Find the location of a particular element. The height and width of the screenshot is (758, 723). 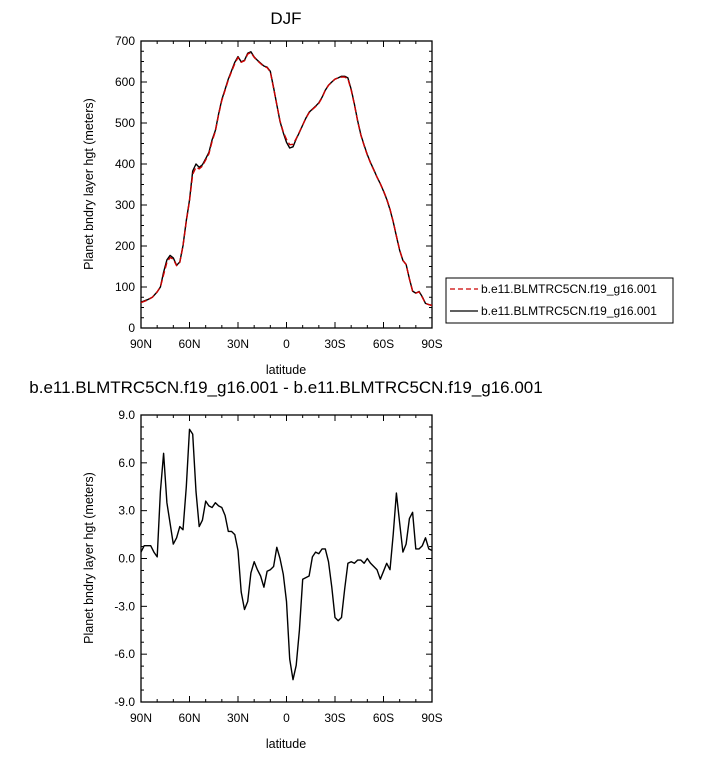

top-y-tick-label: 600 is located at coordinates (125, 82).